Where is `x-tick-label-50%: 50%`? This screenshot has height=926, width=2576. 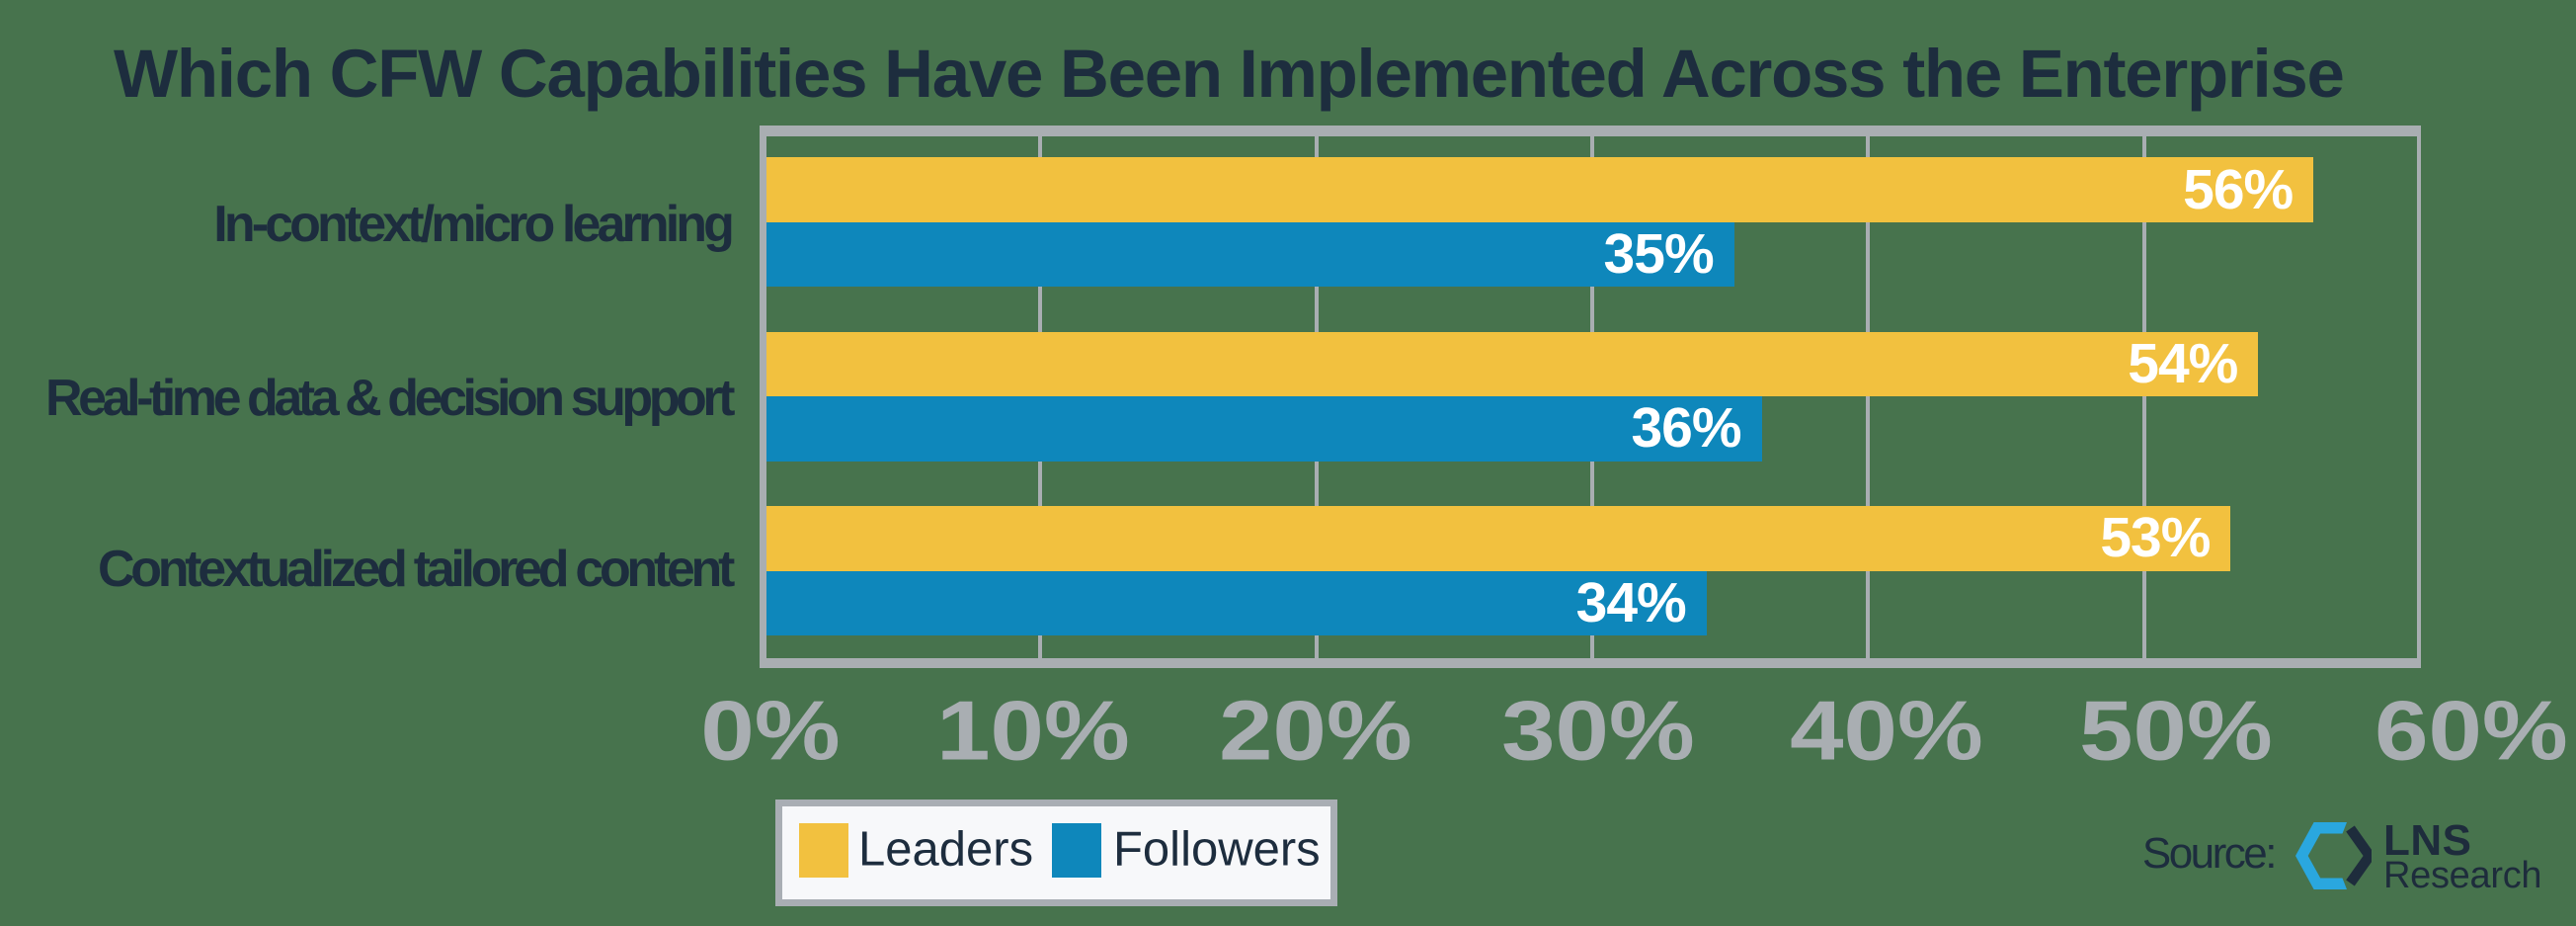
x-tick-label-50%: 50% is located at coordinates (2176, 731).